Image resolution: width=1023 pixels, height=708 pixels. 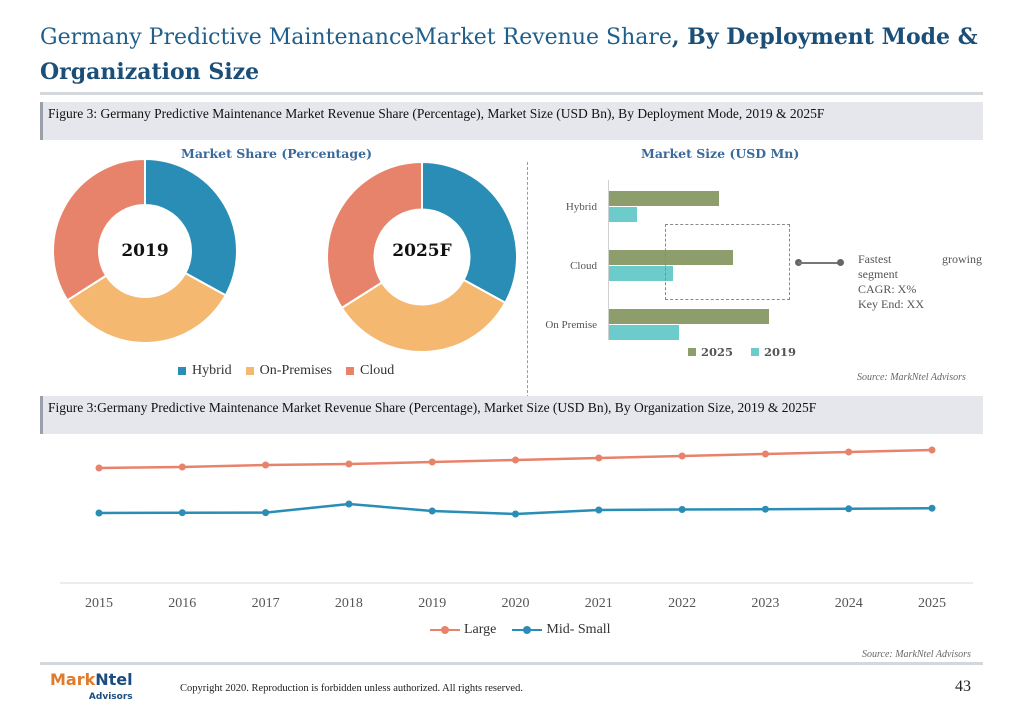 What do you see at coordinates (875, 259) in the screenshot?
I see `callout-word1: Fastest` at bounding box center [875, 259].